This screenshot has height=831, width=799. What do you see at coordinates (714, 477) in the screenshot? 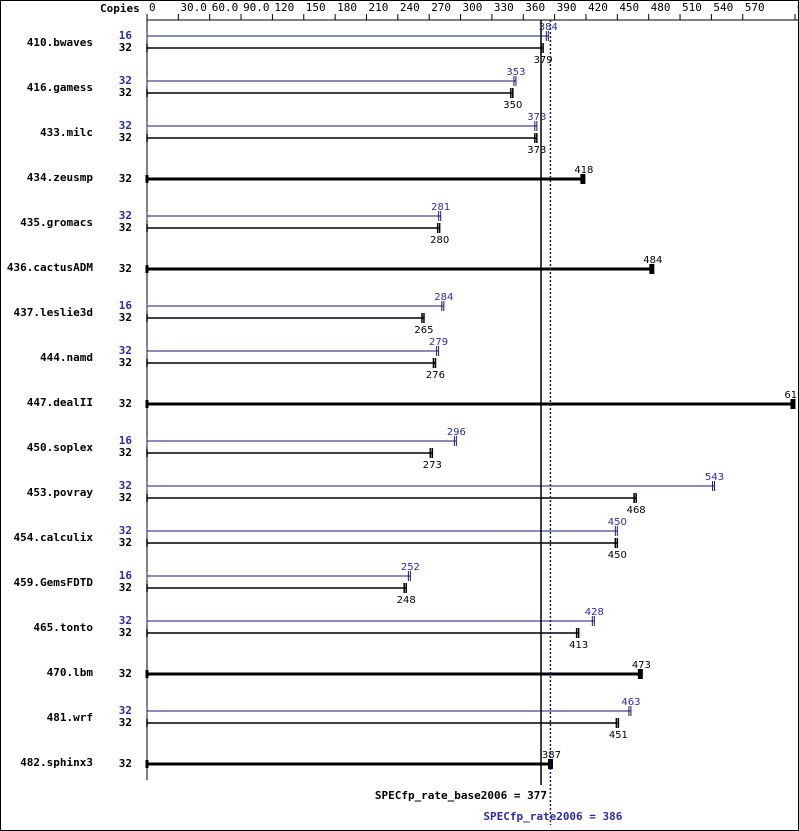
I see `value-label: 543` at bounding box center [714, 477].